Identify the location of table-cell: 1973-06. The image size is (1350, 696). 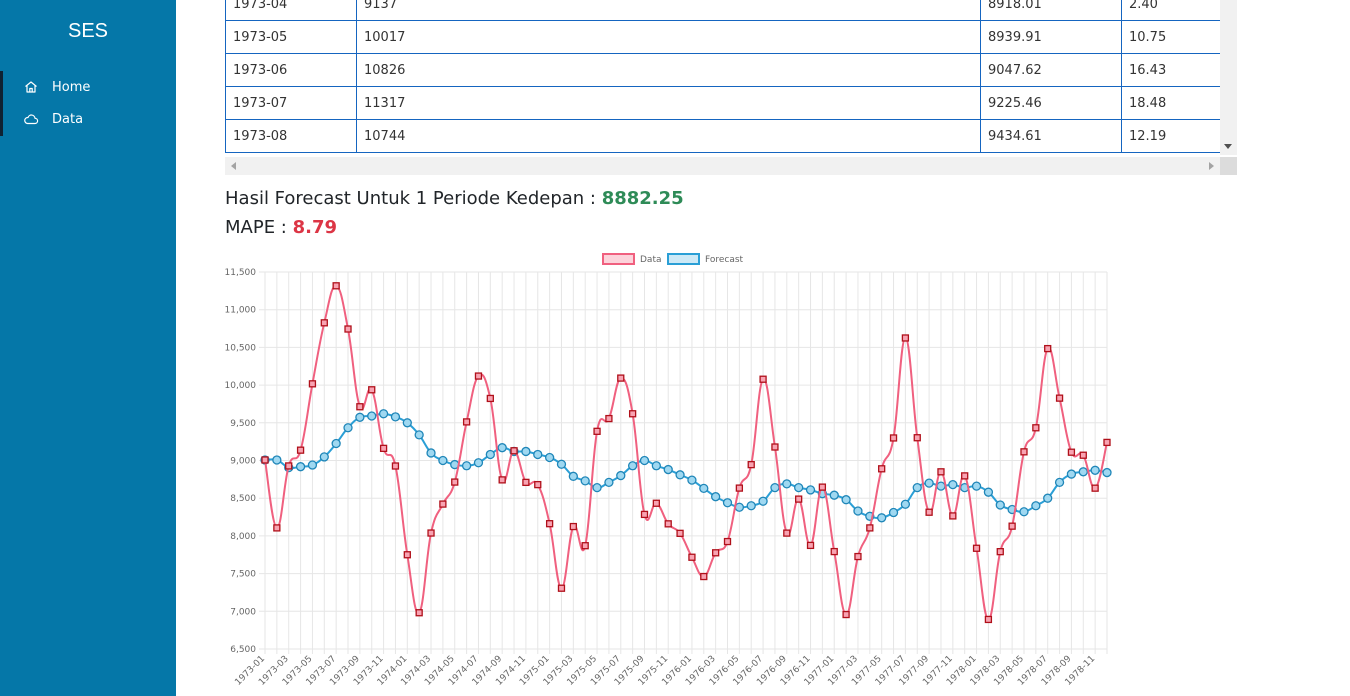
(291, 70).